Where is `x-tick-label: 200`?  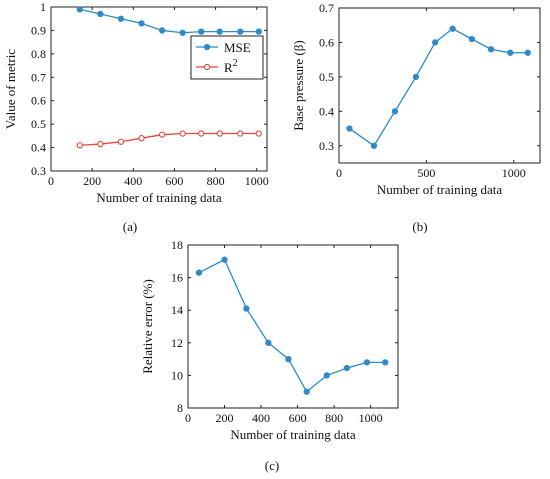 x-tick-label: 200 is located at coordinates (225, 418).